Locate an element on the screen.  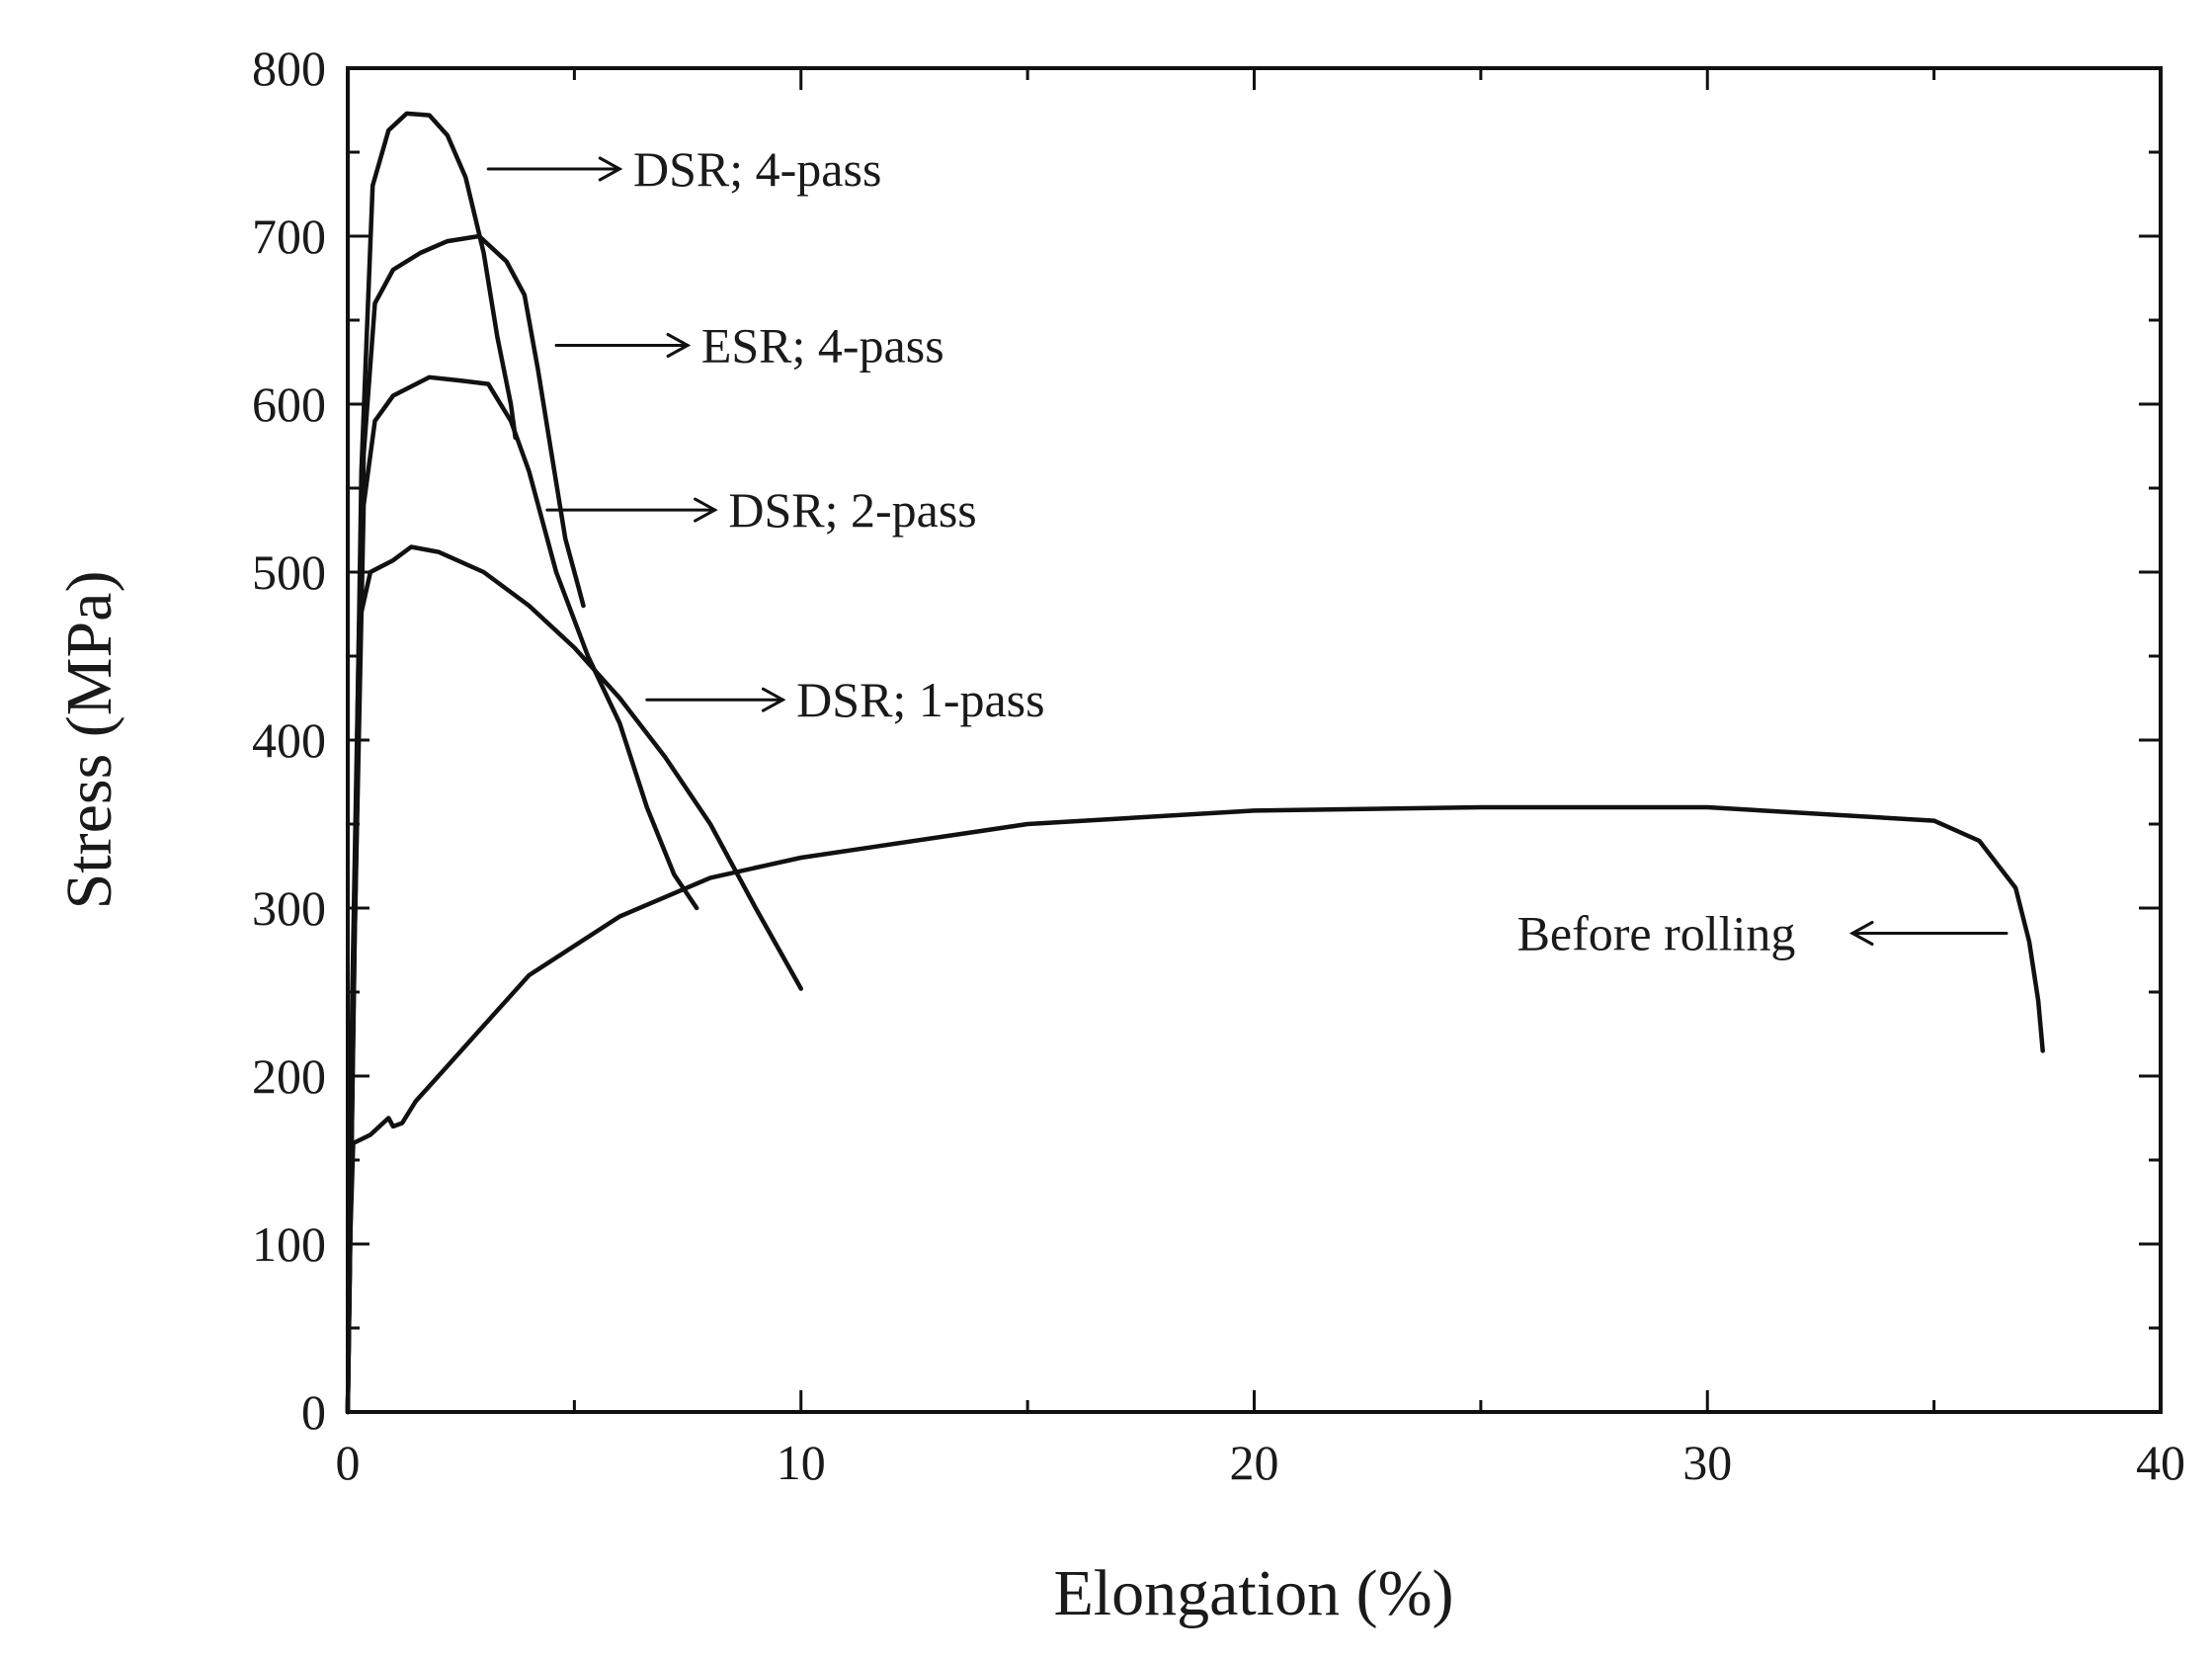
series-line-dsr-1-pass is located at coordinates (574, 979).